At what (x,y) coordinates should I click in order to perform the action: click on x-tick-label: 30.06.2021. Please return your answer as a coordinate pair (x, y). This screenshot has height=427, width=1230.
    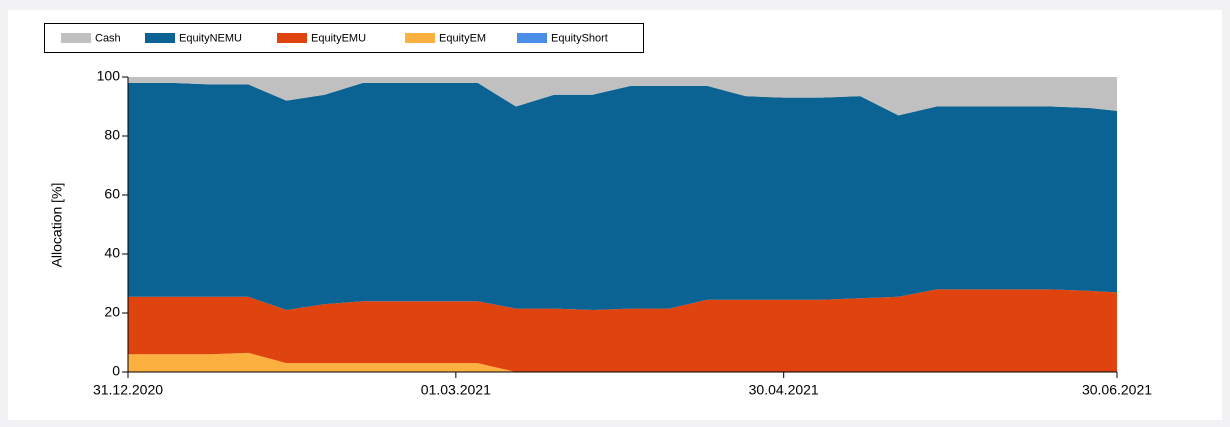
    Looking at the image, I should click on (1117, 390).